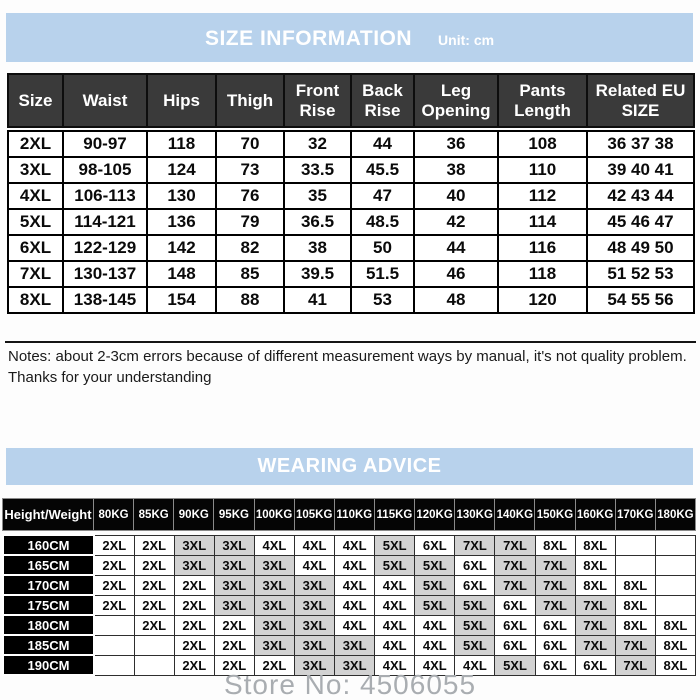 This screenshot has width=700, height=700. What do you see at coordinates (351, 300) in the screenshot?
I see `size-table-row: 8XL 138-145 154 88 41 53 48 120 54 55 56` at bounding box center [351, 300].